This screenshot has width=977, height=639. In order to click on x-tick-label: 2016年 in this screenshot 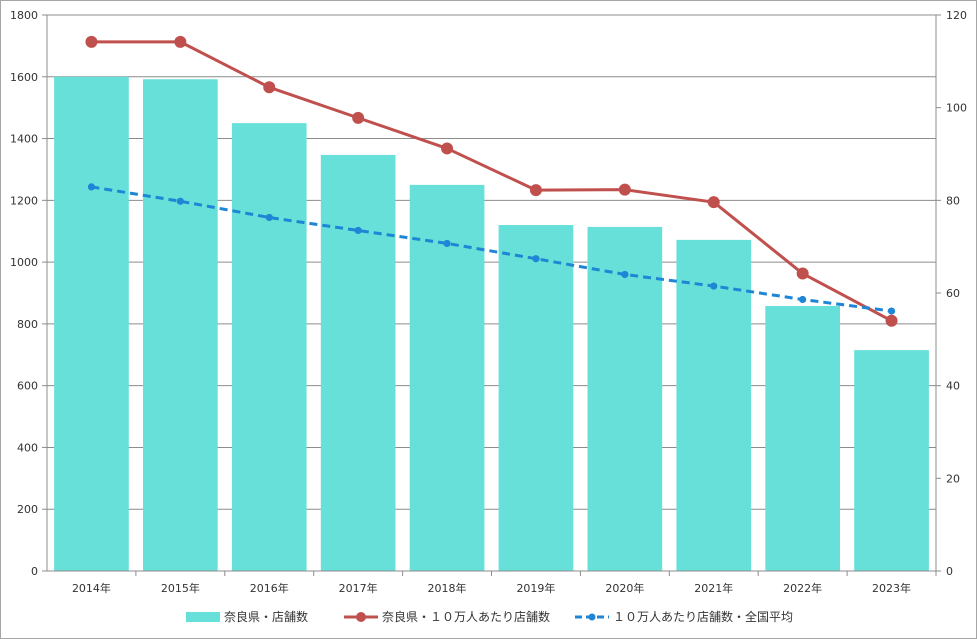, I will do `click(269, 588)`.